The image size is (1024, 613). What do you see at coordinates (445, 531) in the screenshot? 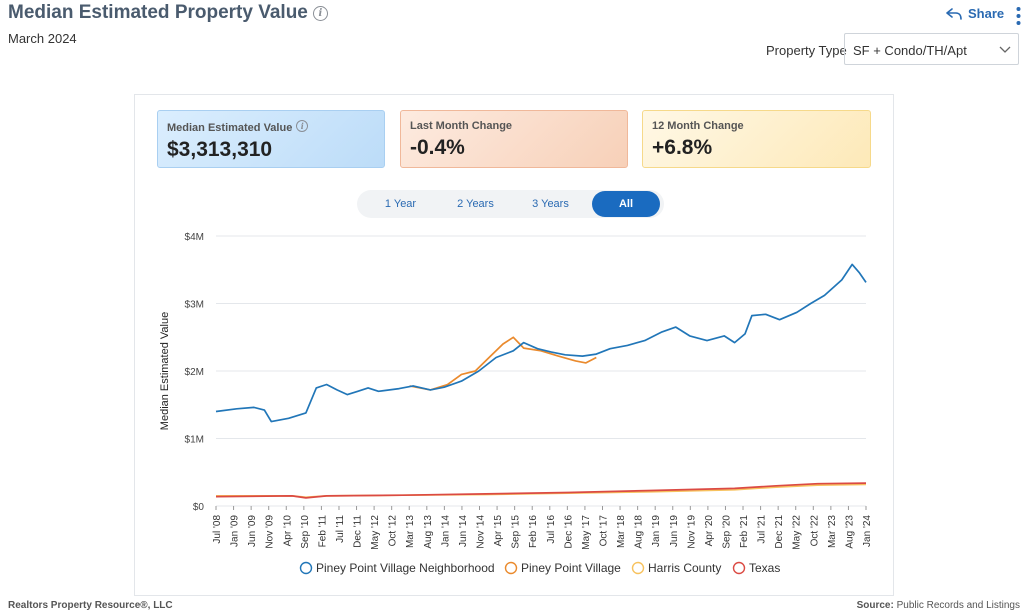
I see `x-tick-label: Jan '14` at bounding box center [445, 531].